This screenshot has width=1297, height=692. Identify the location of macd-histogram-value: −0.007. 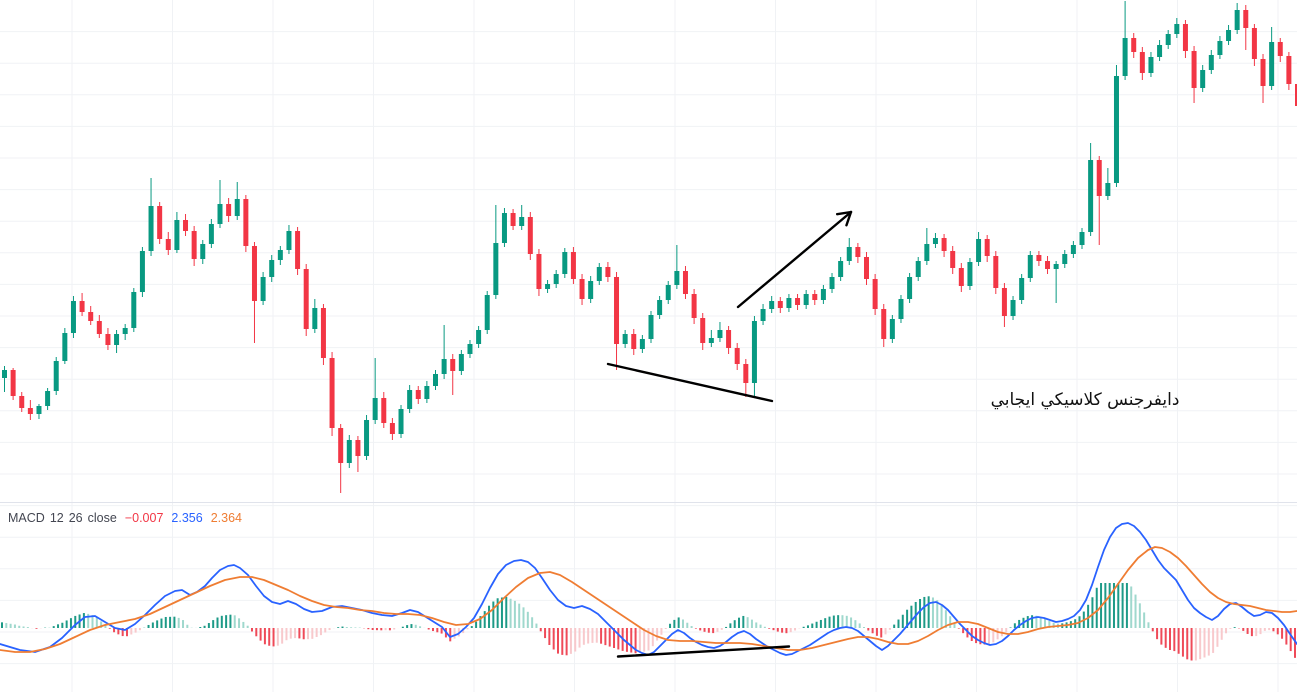
(144, 518).